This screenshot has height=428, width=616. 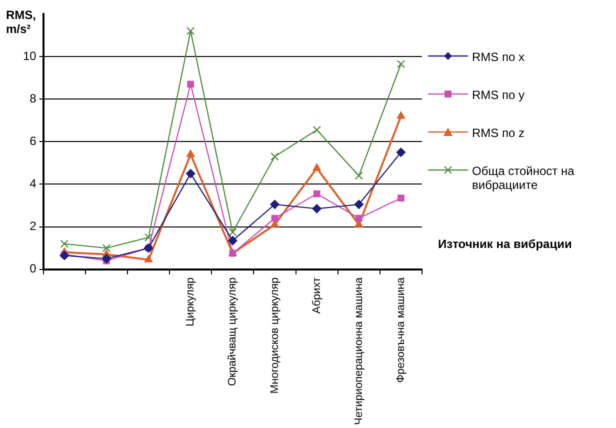 What do you see at coordinates (274, 335) in the screenshot?
I see `x-tick-label: Многодисков циркуляр` at bounding box center [274, 335].